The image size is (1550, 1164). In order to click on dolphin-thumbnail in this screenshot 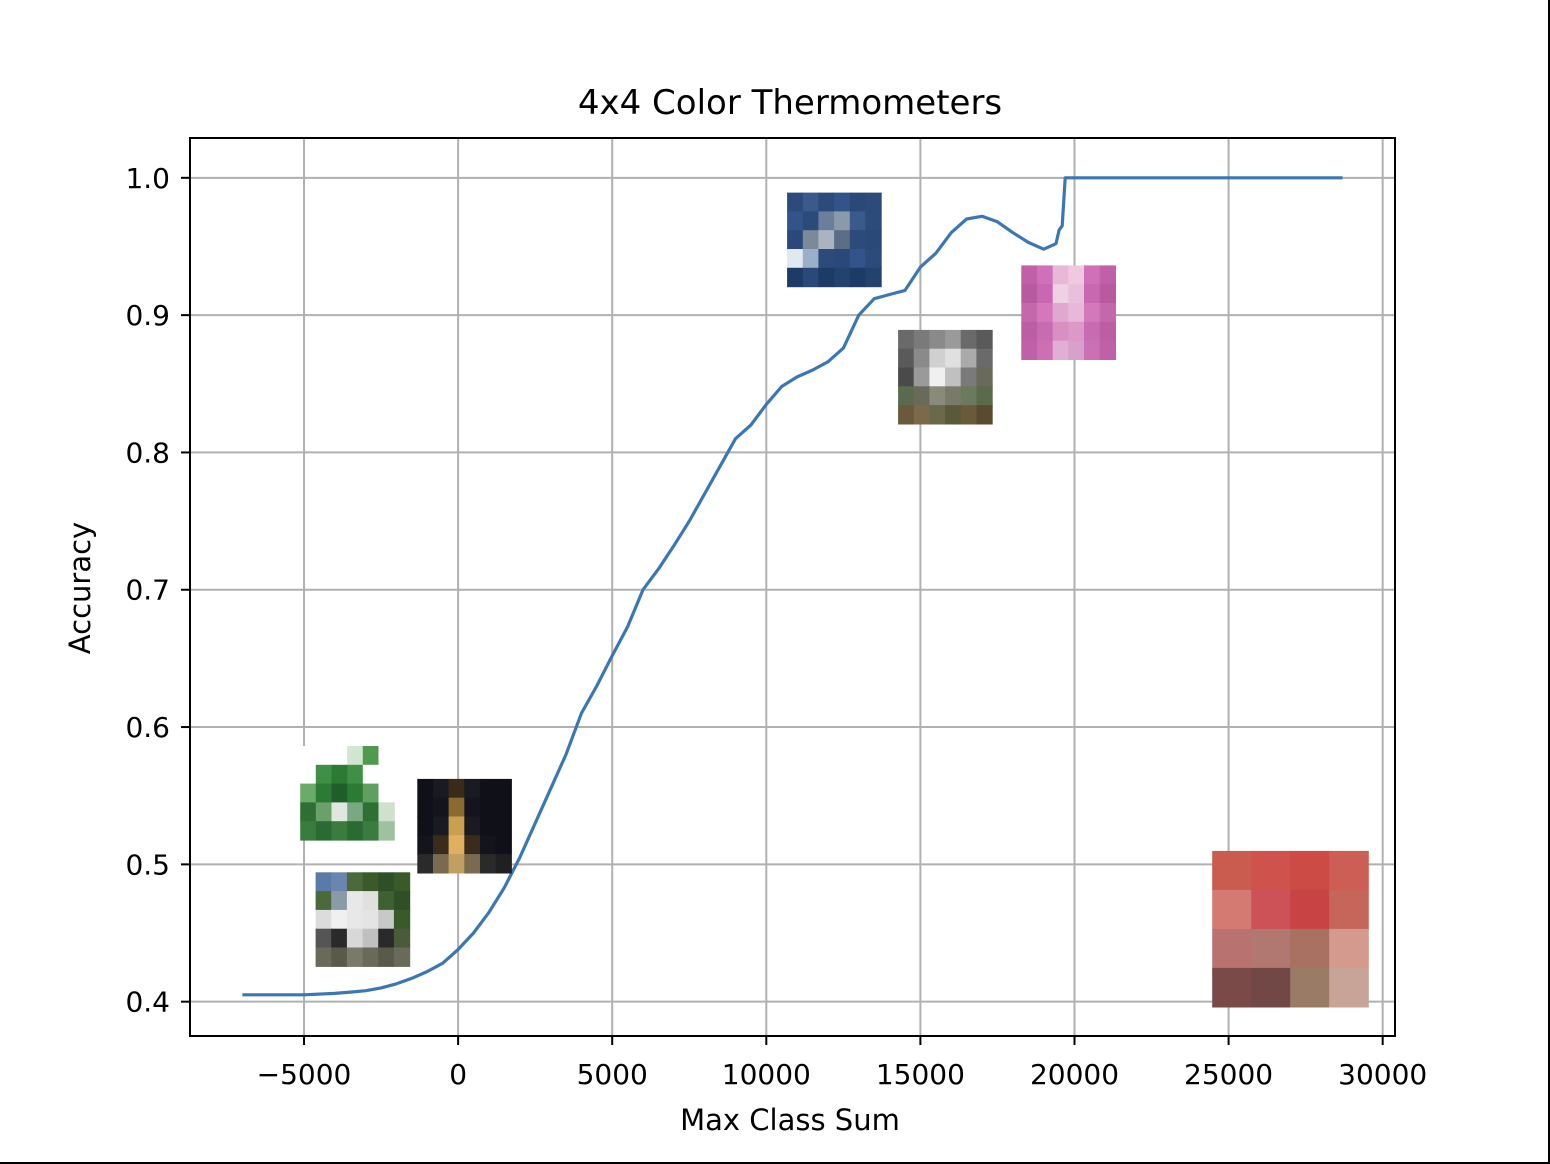, I will do `click(834, 240)`.